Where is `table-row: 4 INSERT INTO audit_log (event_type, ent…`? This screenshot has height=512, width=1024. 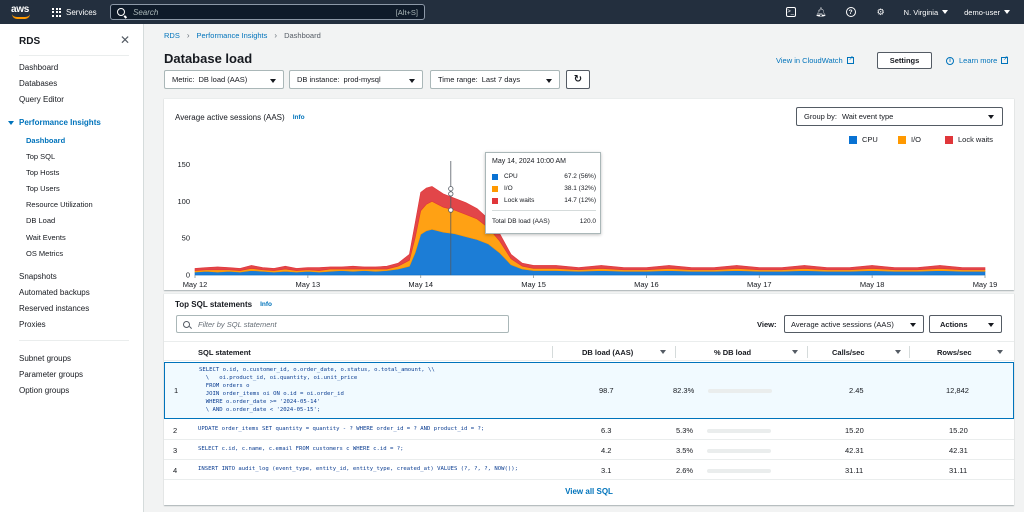 table-row: 4 INSERT INTO audit_log (event_type, ent… is located at coordinates (589, 470).